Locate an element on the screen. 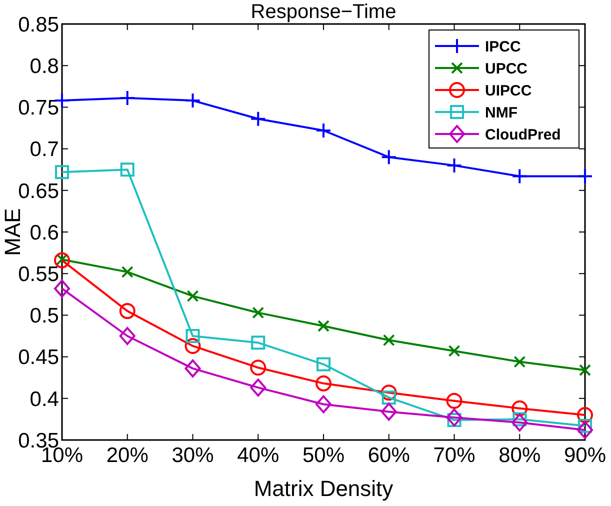  y-tick-label: 0.8 is located at coordinates (44, 66).